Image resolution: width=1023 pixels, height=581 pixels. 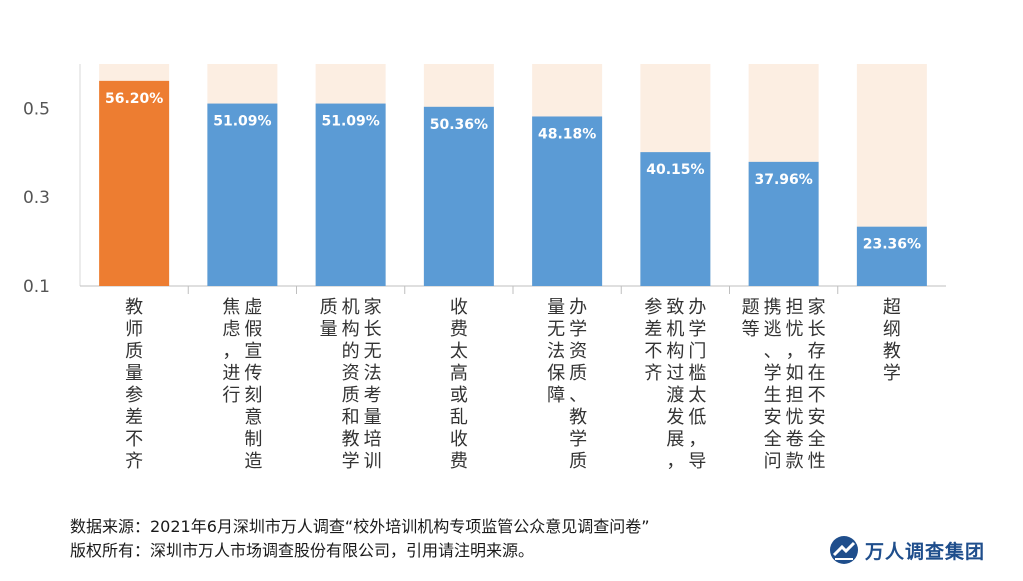 I want to click on brand-logo: 万人调查集团, so click(x=907, y=550).